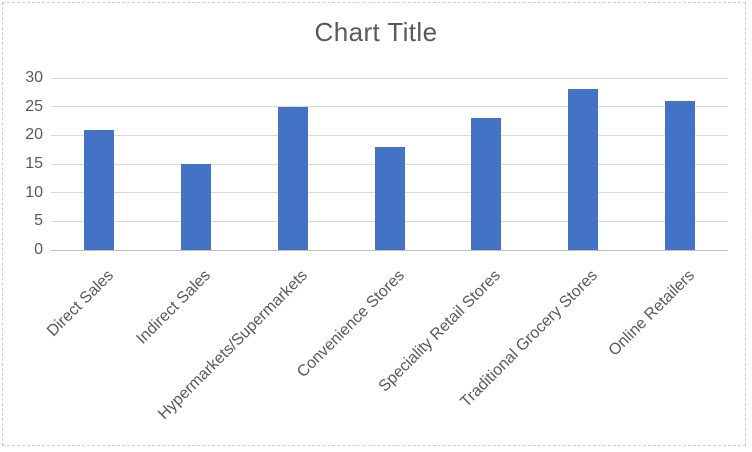 The height and width of the screenshot is (452, 752). Describe the element at coordinates (34, 106) in the screenshot. I see `y-axis-tick-label: 25` at that location.